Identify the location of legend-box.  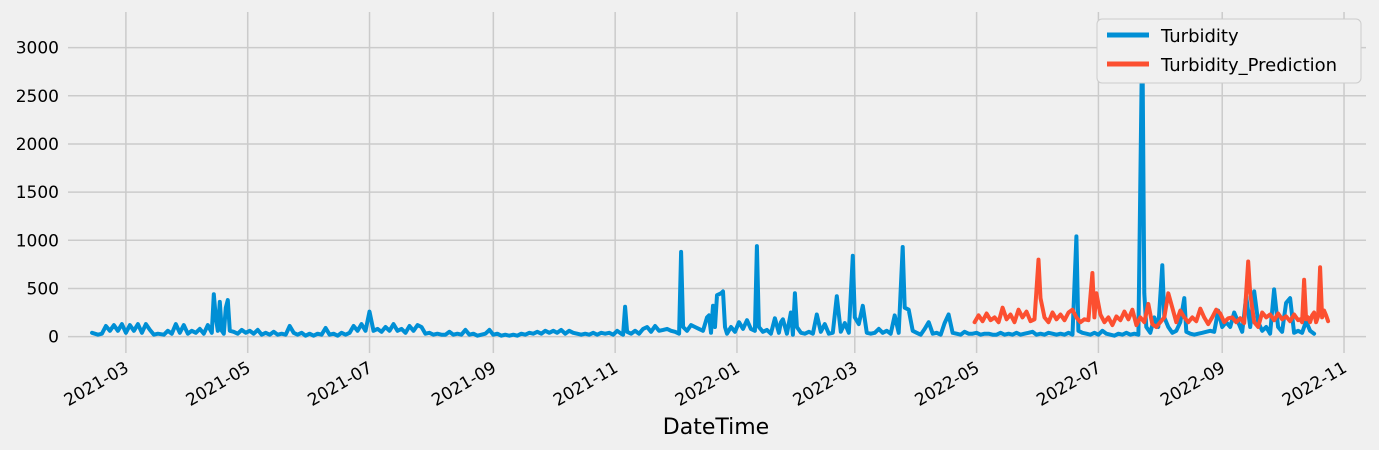
(1229, 51).